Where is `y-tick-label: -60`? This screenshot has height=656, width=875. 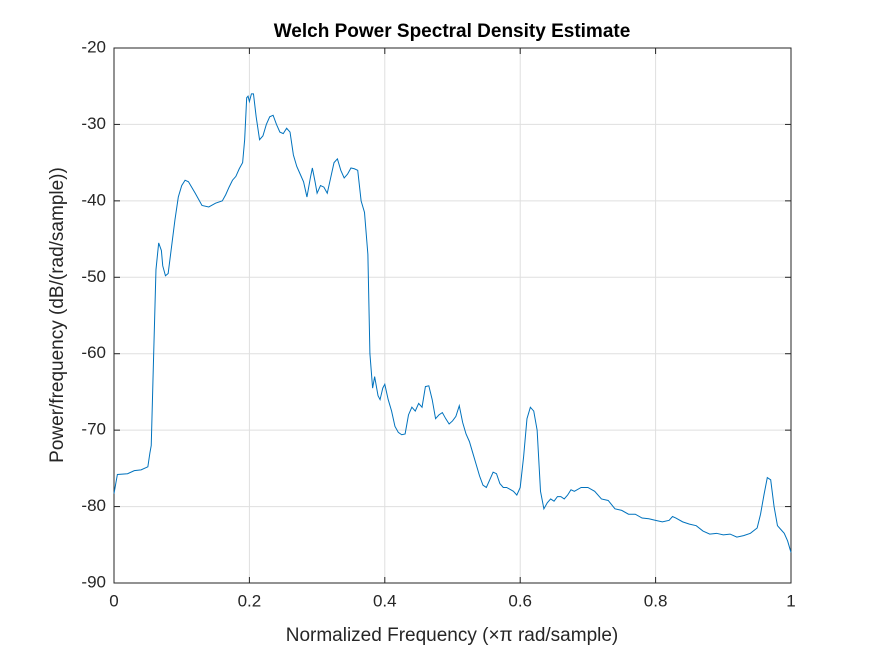
y-tick-label: -60 is located at coordinates (93, 352).